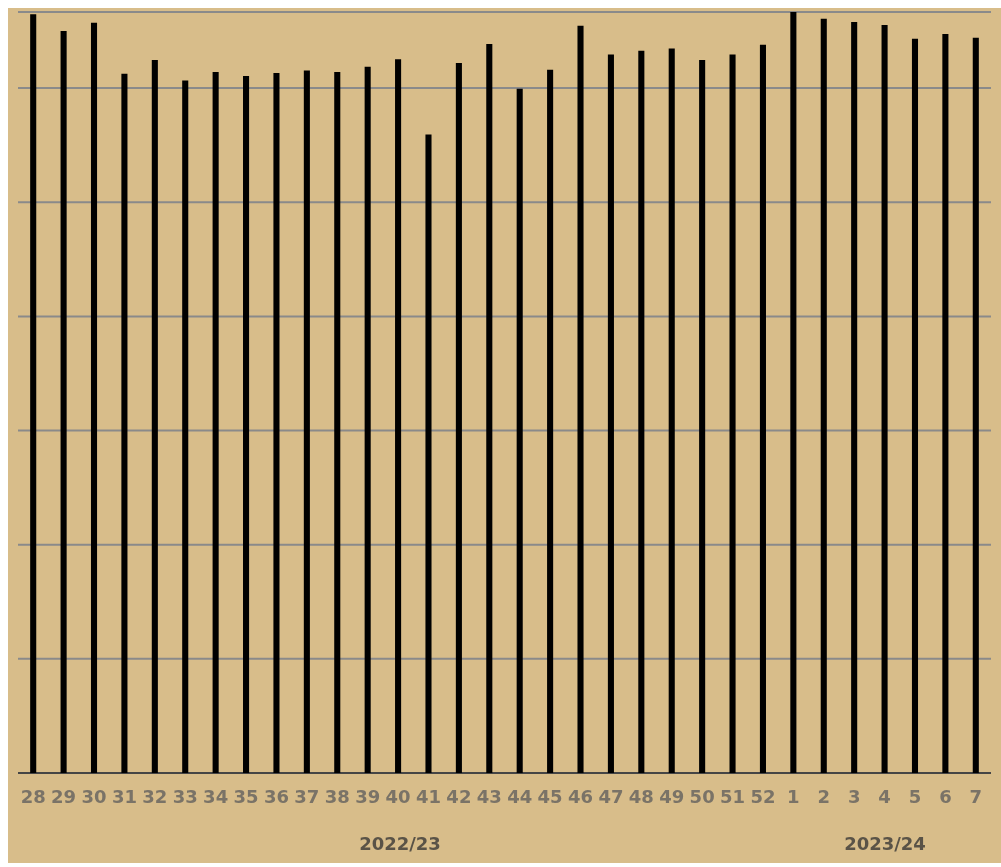  Describe the element at coordinates (702, 796) in the screenshot. I see `x-tick-label: 50` at that location.